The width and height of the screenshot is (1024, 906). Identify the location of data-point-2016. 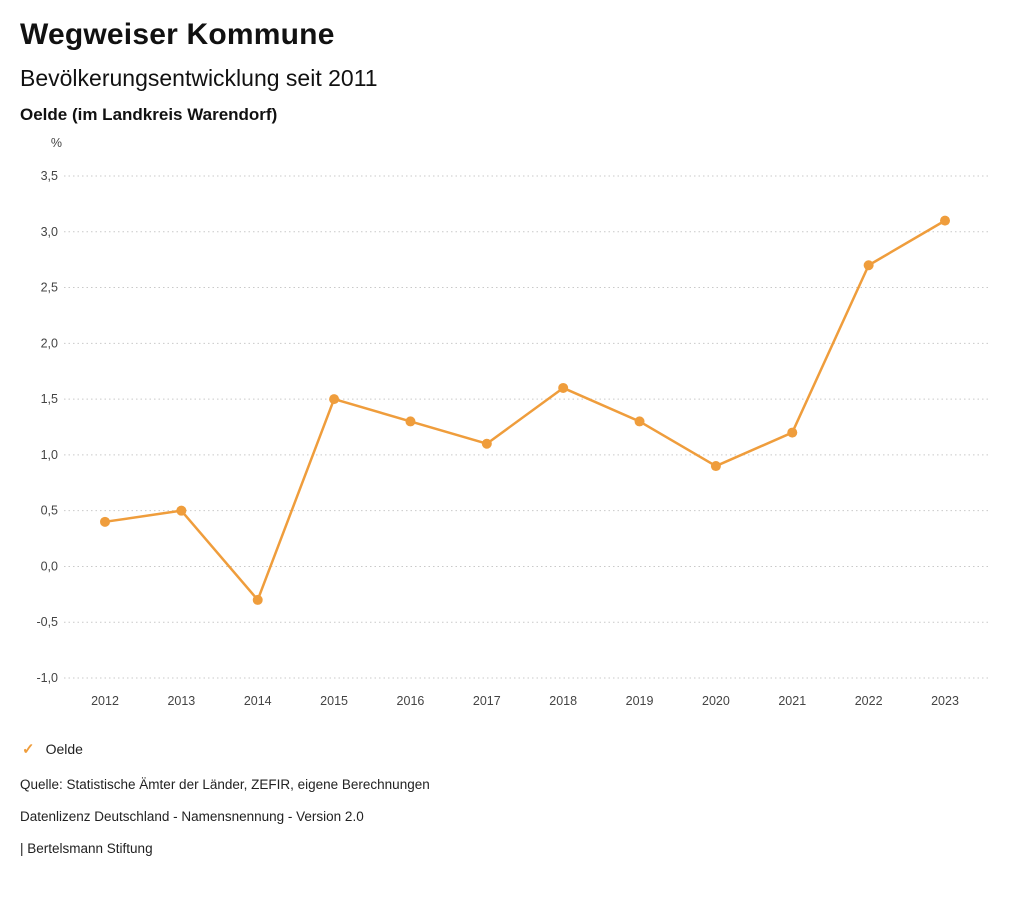
(410, 421).